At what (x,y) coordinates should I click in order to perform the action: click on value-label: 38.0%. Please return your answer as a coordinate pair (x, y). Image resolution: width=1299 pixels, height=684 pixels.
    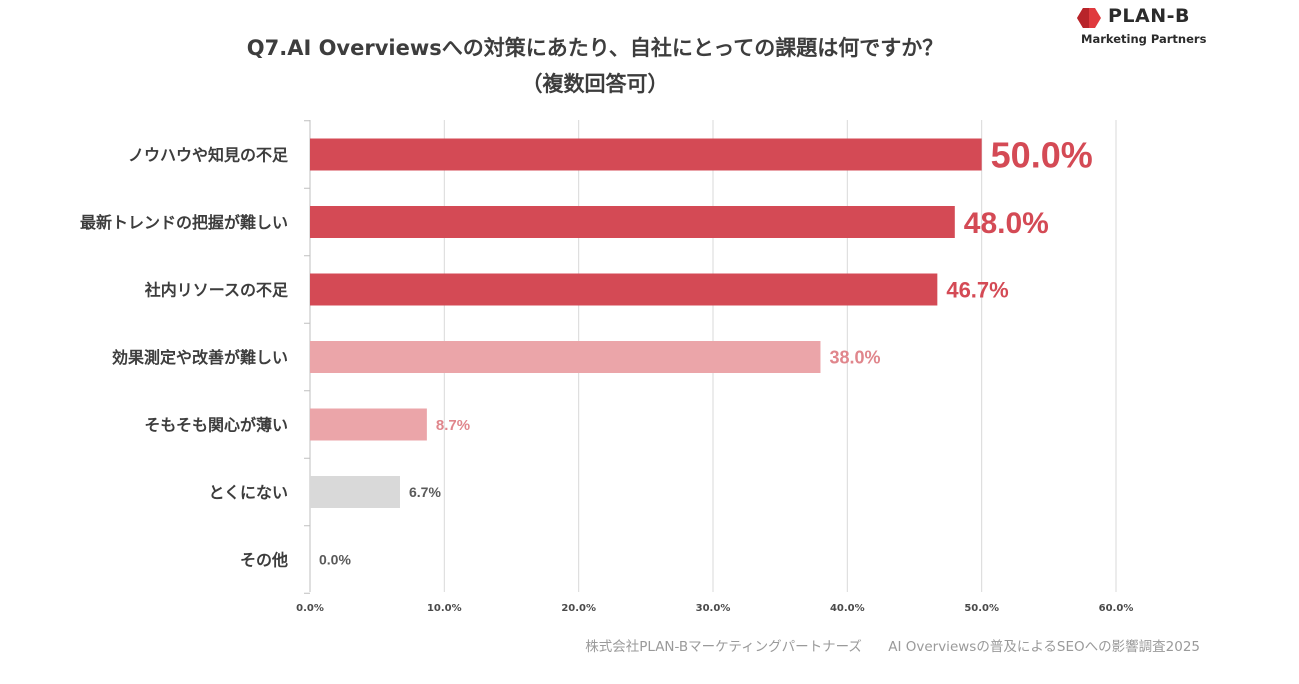
    Looking at the image, I should click on (854, 357).